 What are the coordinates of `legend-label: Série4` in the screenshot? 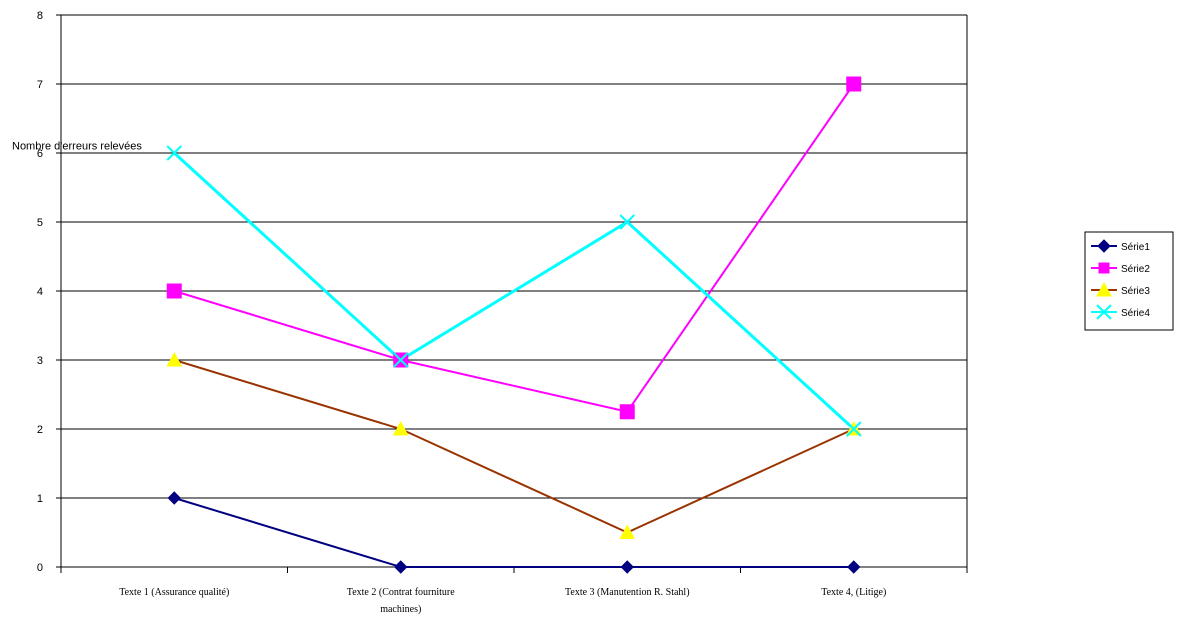 It's located at (1135, 313).